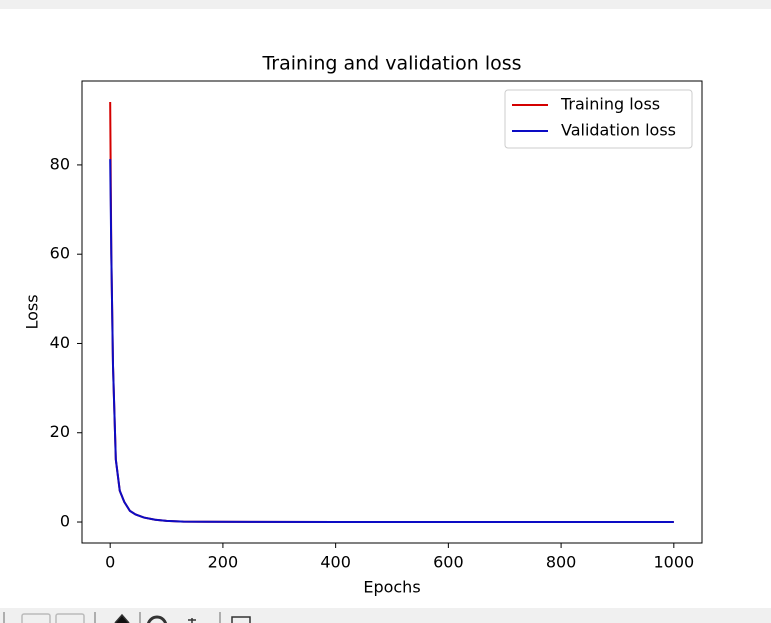  I want to click on toolbar, so click(385, 615).